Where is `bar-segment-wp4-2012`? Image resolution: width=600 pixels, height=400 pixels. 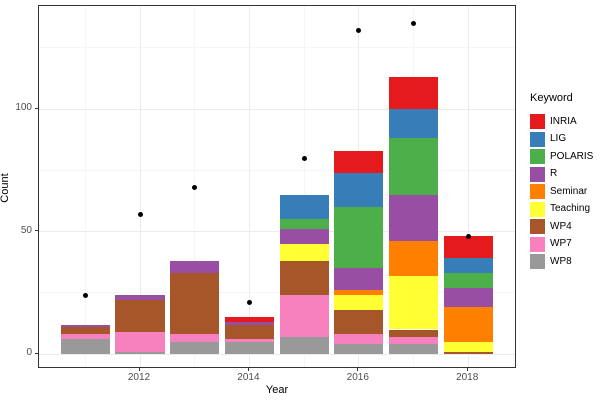 bar-segment-wp4-2012 is located at coordinates (140, 316).